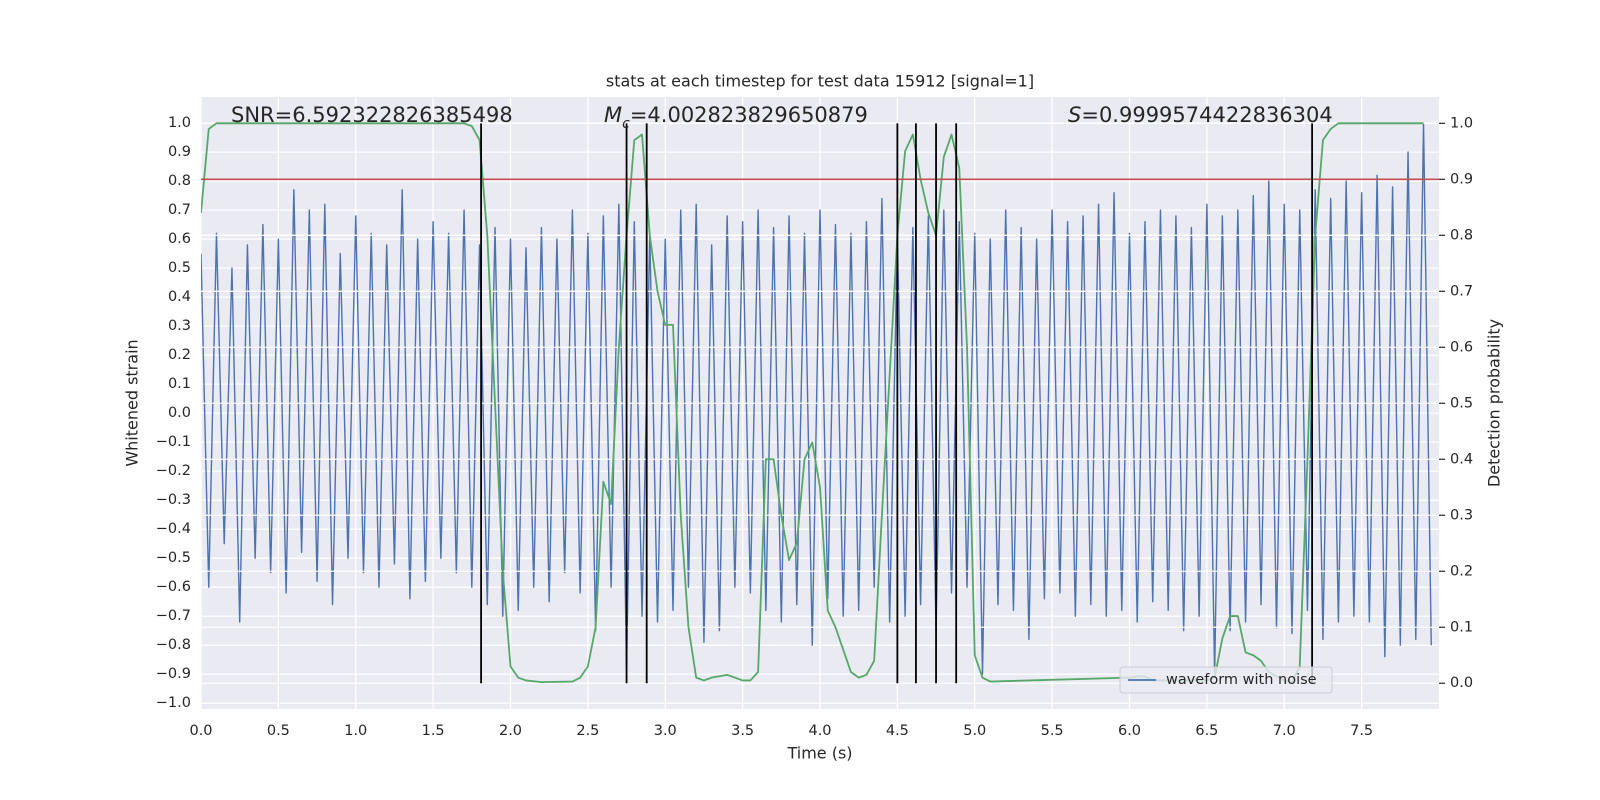 This screenshot has height=800, width=1600. Describe the element at coordinates (278, 731) in the screenshot. I see `x-tick-label: 0.5` at that location.